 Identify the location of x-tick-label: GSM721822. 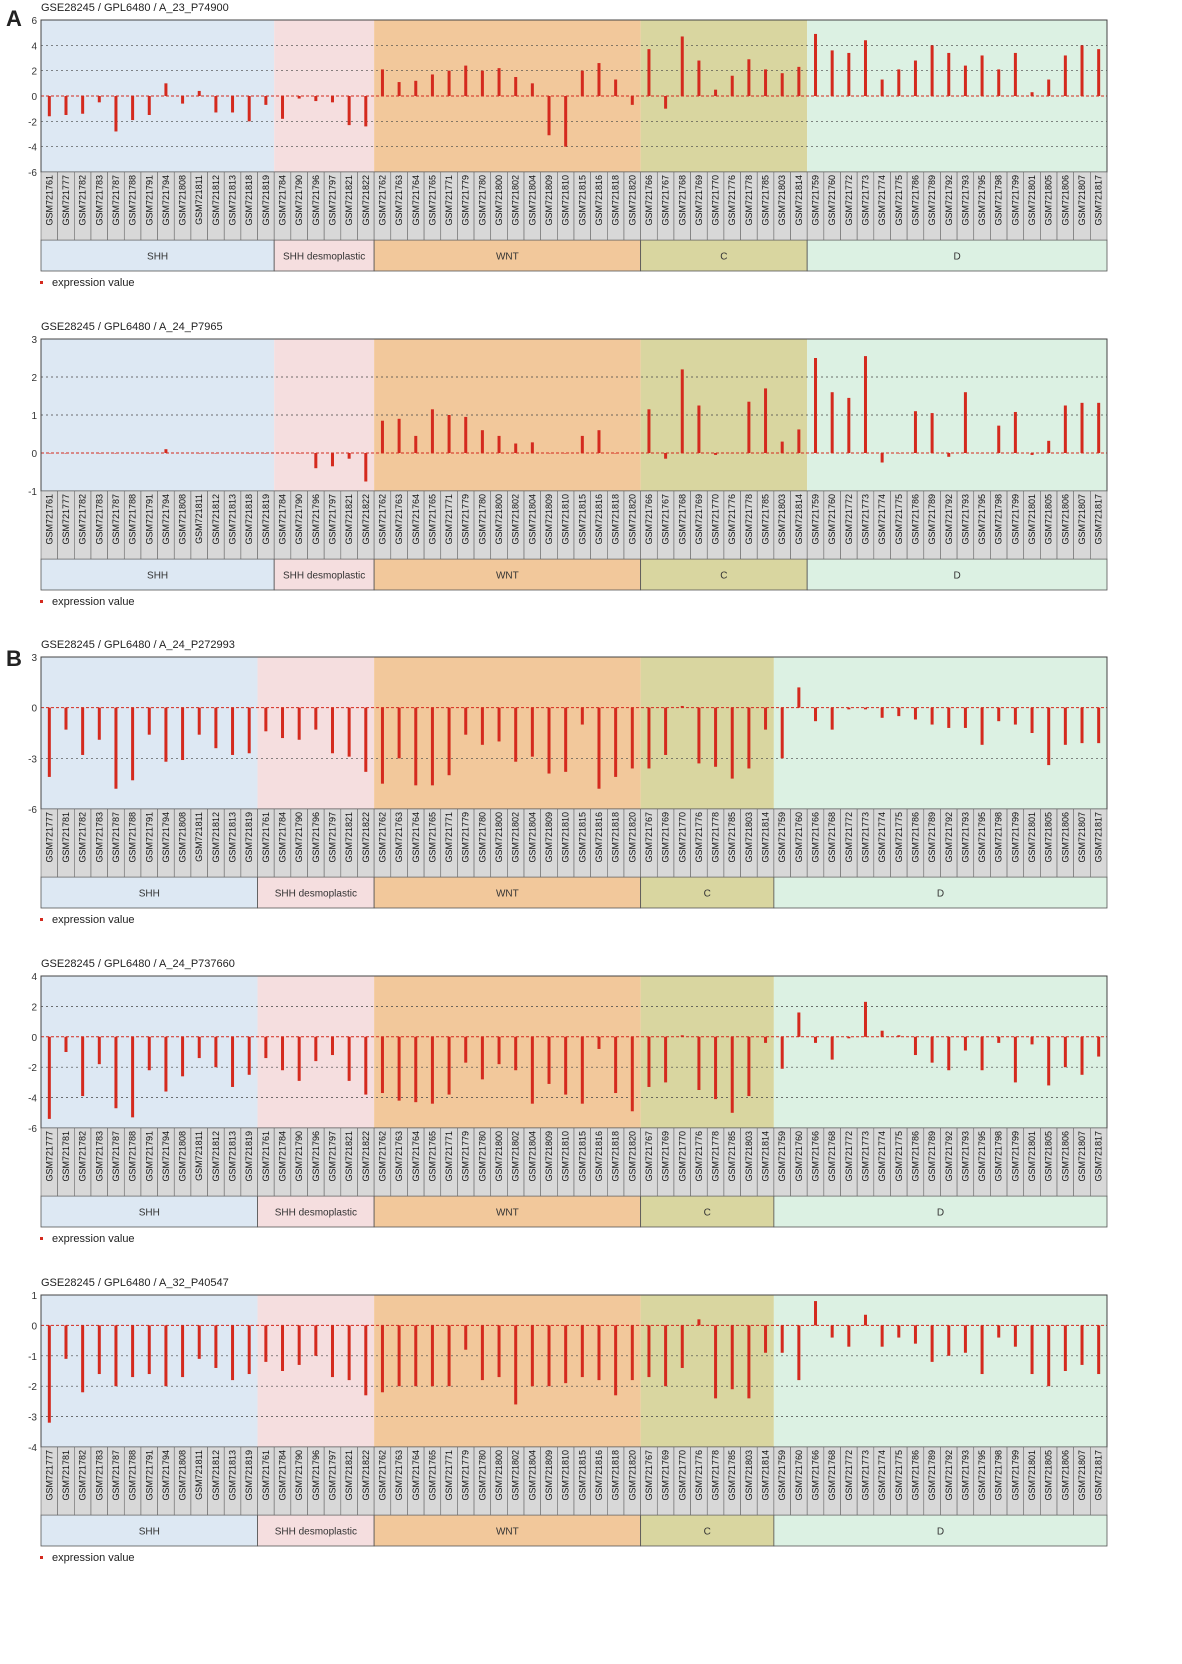
(366, 837).